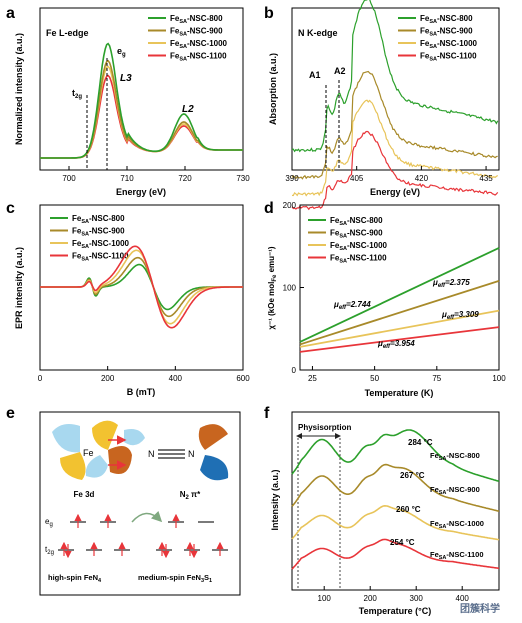  What do you see at coordinates (269, 208) in the screenshot?
I see `panel-letter-d: d` at bounding box center [269, 208].